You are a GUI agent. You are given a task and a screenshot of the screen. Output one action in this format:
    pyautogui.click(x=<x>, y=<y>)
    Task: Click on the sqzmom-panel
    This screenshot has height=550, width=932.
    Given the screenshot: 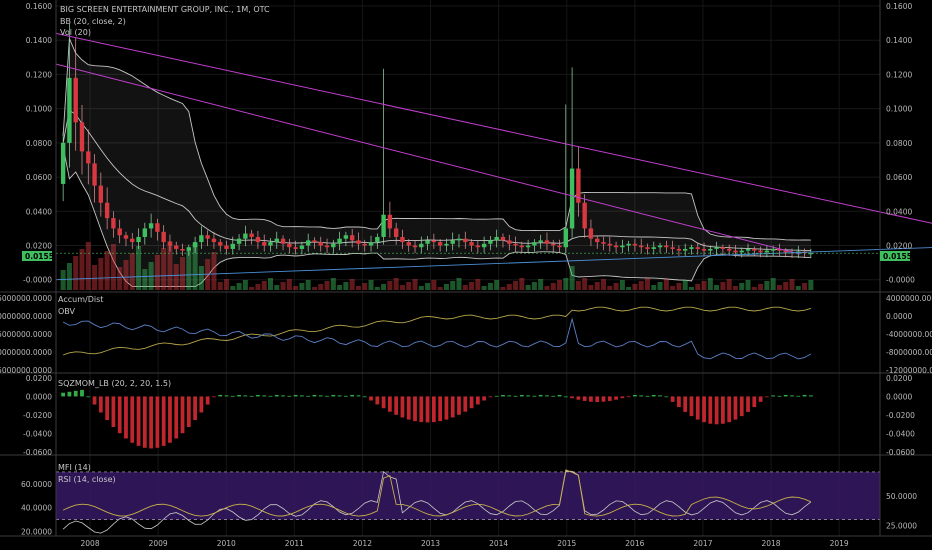 What is the action you would take?
    pyautogui.click(x=437, y=419)
    